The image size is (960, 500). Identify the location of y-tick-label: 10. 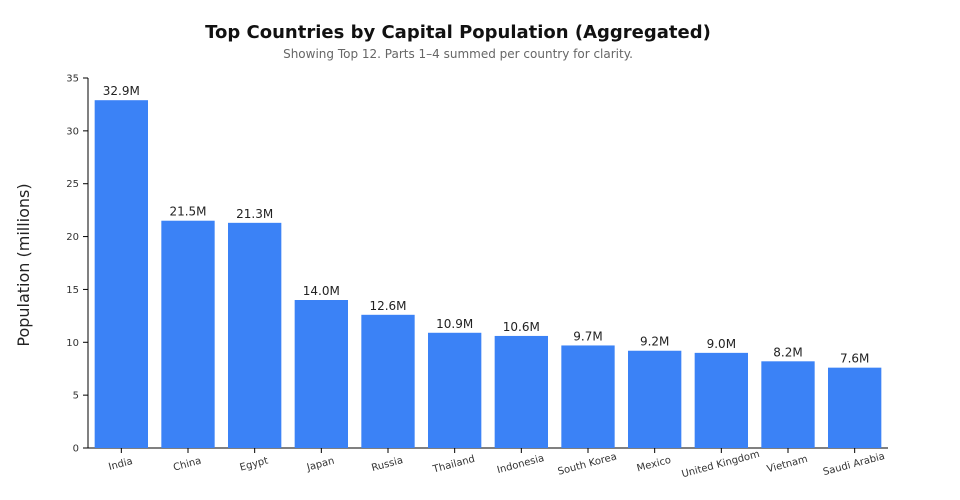
(72, 343).